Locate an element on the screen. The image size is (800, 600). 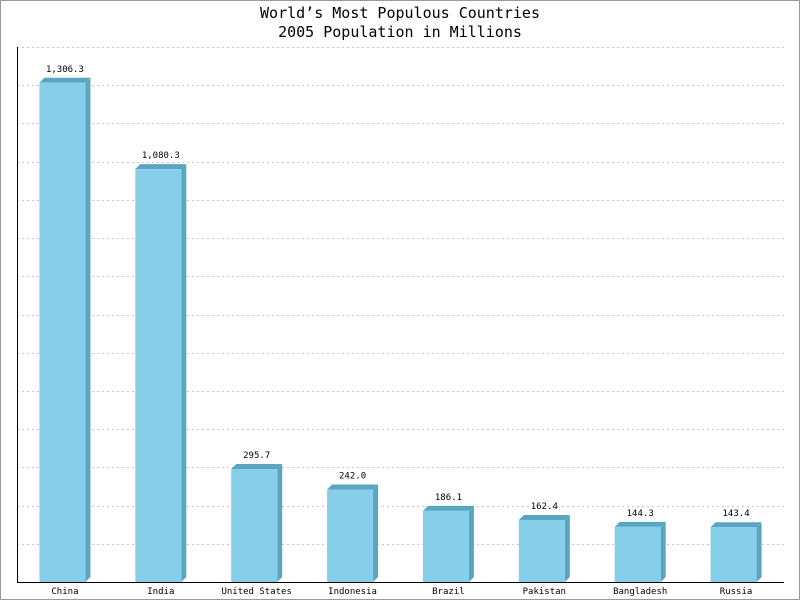
data-label: 295.7 is located at coordinates (256, 456).